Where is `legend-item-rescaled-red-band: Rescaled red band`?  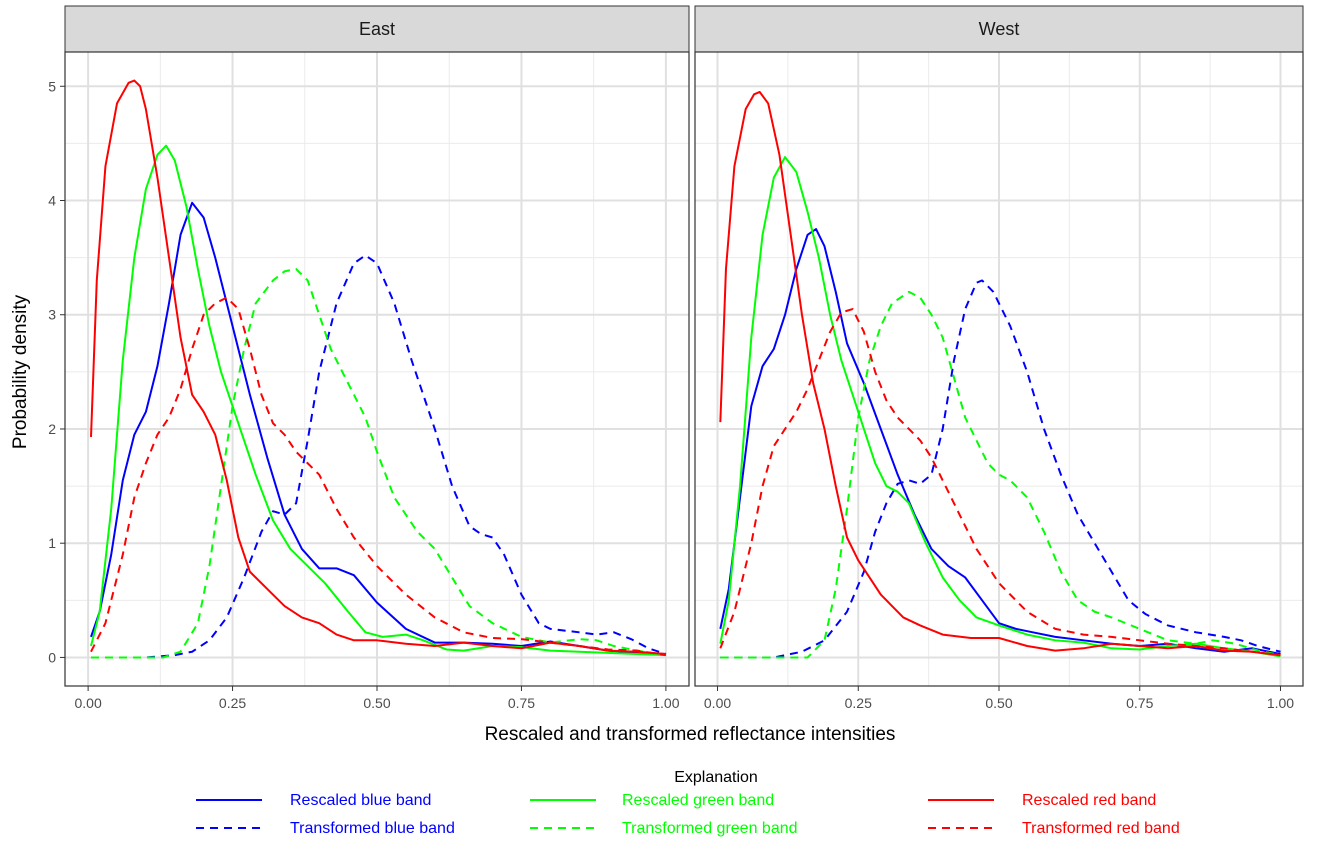
legend-item-rescaled-red-band: Rescaled red band is located at coordinates (1042, 800).